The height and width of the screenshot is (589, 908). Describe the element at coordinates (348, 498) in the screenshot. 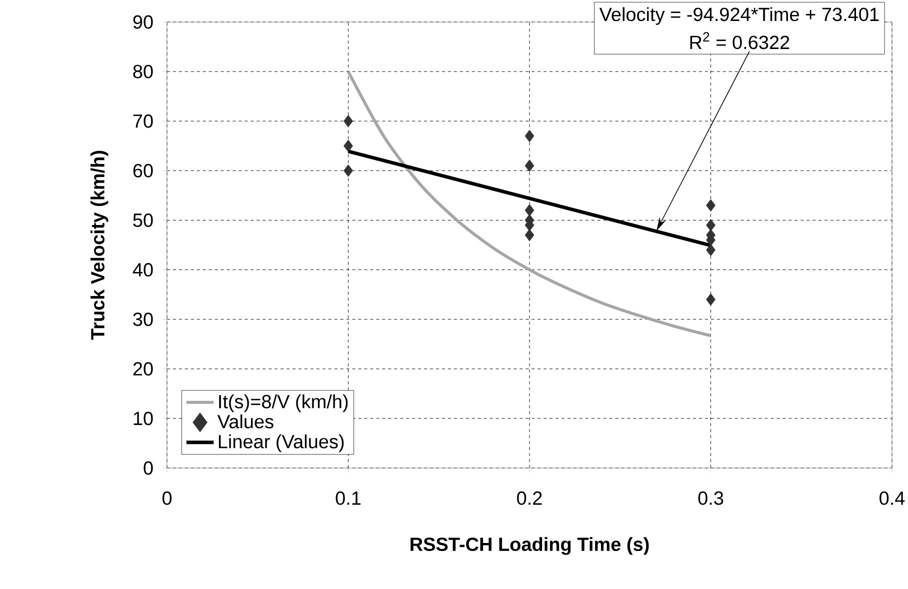

I see `x-tick-label: 0.1` at that location.